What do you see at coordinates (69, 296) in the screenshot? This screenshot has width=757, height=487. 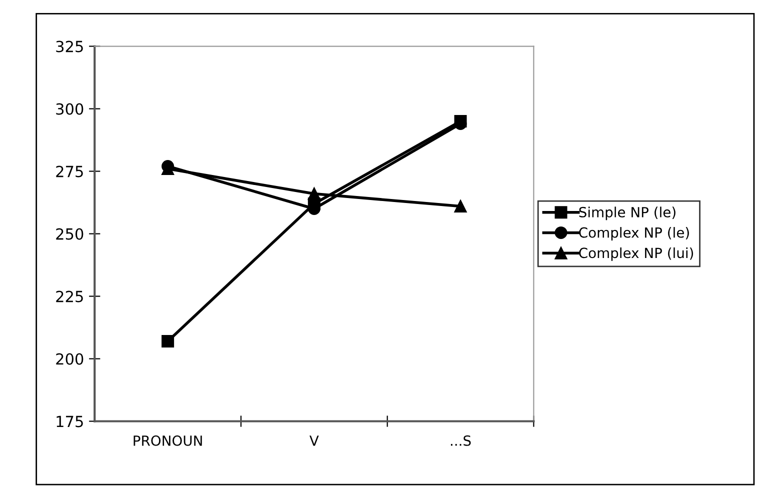 I see `y-tick-label: 225` at bounding box center [69, 296].